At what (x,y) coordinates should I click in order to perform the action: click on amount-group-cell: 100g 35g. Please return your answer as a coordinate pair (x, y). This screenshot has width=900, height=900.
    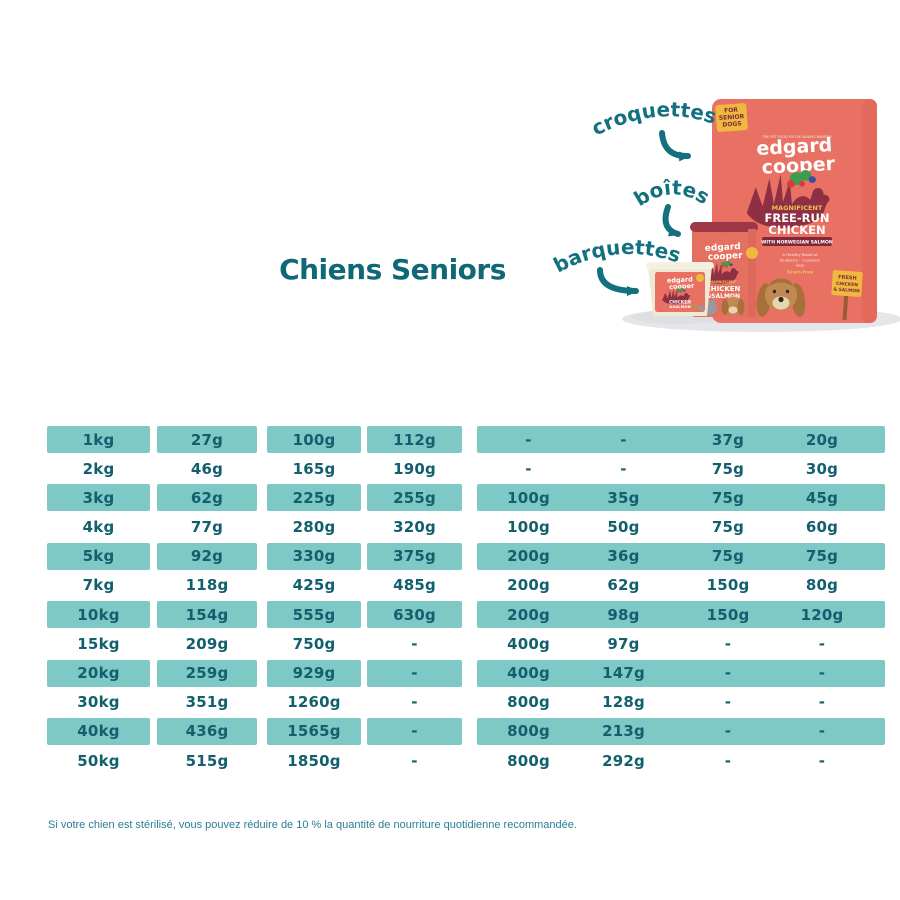
    Looking at the image, I should click on (582, 498).